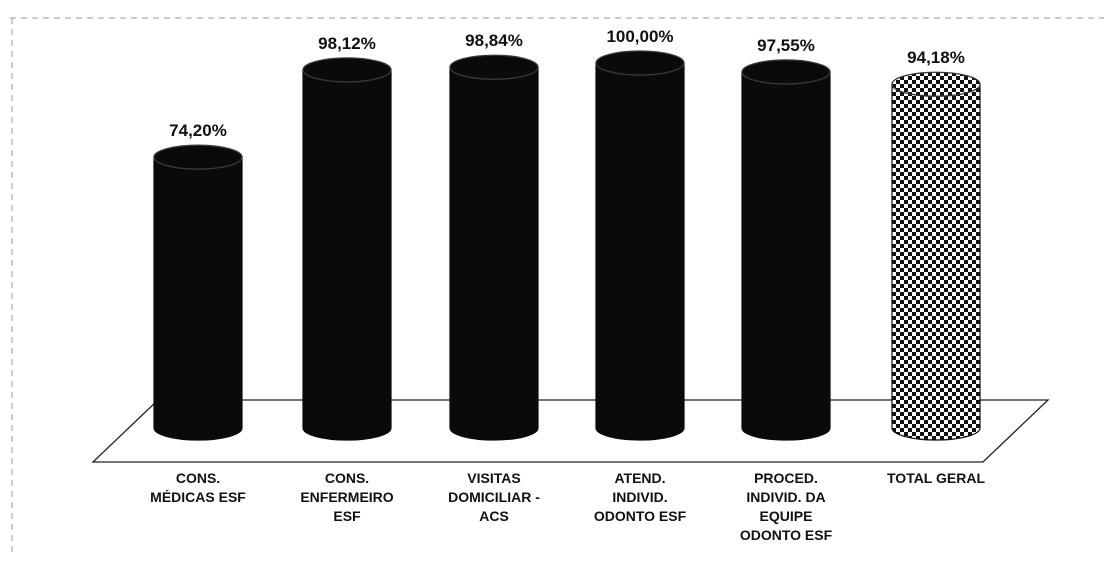  Describe the element at coordinates (786, 478) in the screenshot. I see `category-label-line: PROCED.` at that location.